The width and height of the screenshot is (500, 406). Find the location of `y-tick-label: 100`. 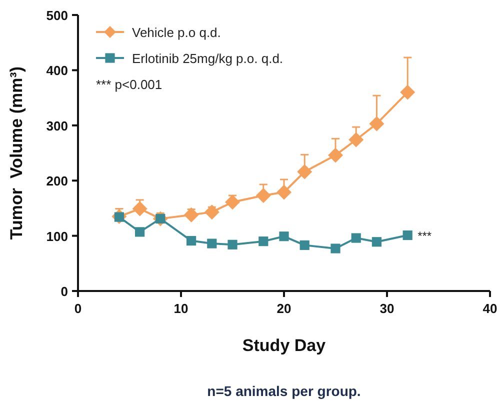

y-tick-label: 100 is located at coordinates (57, 236).